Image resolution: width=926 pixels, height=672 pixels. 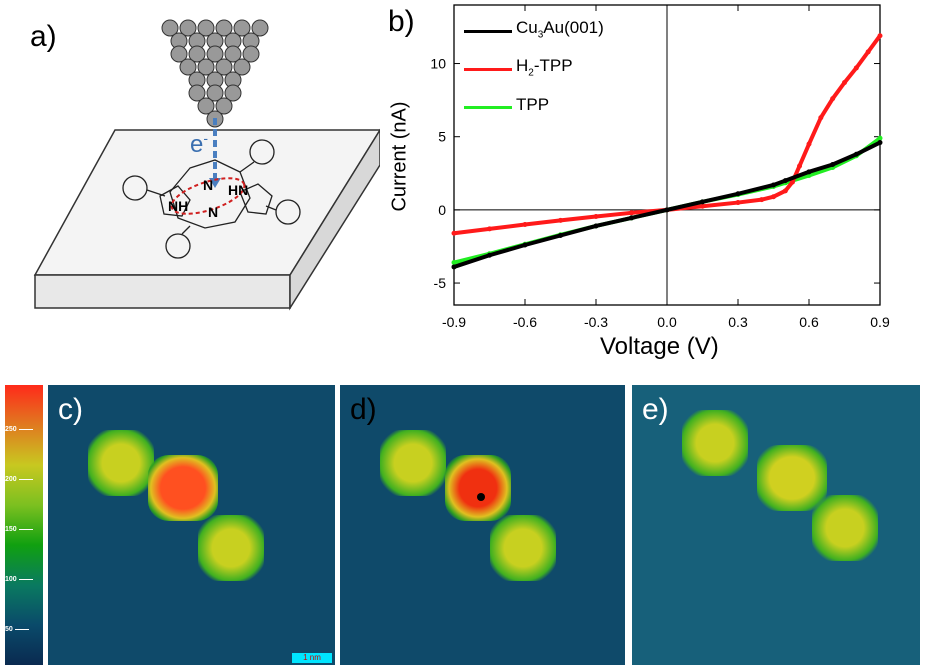 What do you see at coordinates (24, 629) in the screenshot?
I see `colorbar-tick: 50` at bounding box center [24, 629].